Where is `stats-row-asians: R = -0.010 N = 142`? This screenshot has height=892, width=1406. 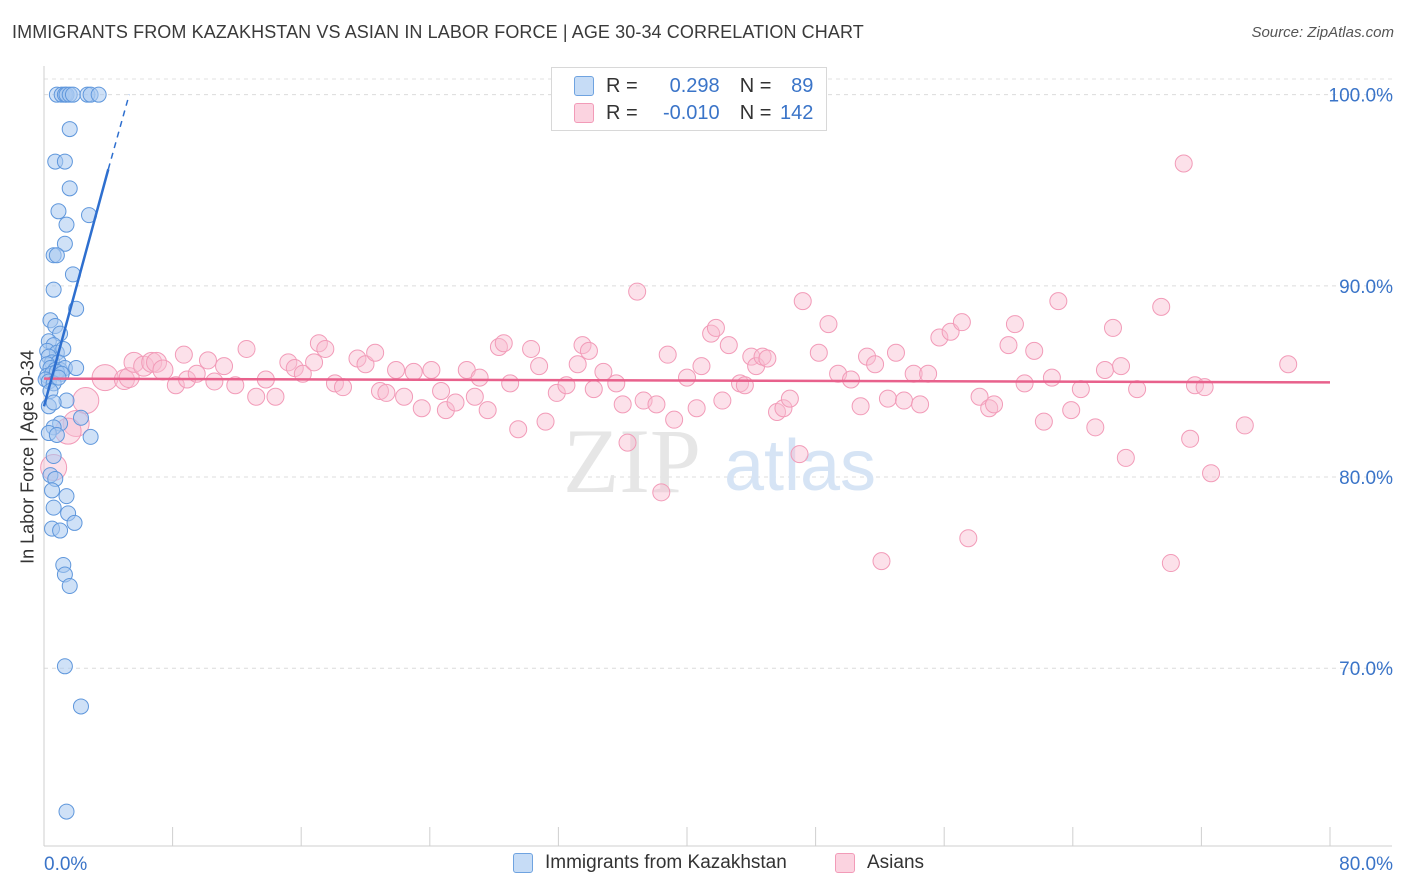
stats-row-asians: R = -0.010 N = 142 is located at coordinates (693, 113).